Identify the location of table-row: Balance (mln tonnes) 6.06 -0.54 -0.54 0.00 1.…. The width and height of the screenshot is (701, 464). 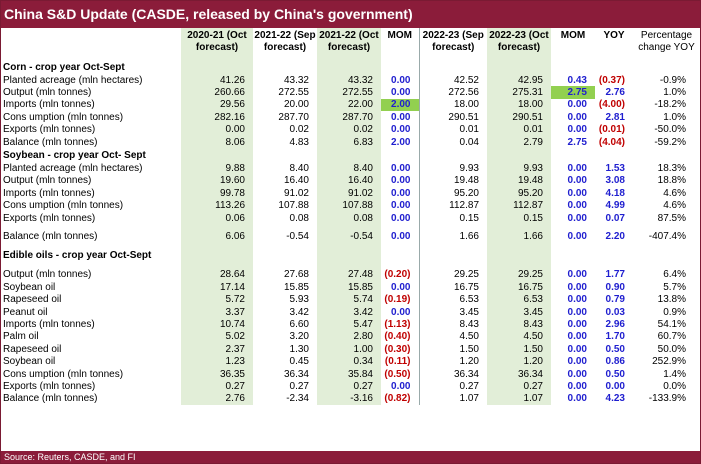
(350, 236).